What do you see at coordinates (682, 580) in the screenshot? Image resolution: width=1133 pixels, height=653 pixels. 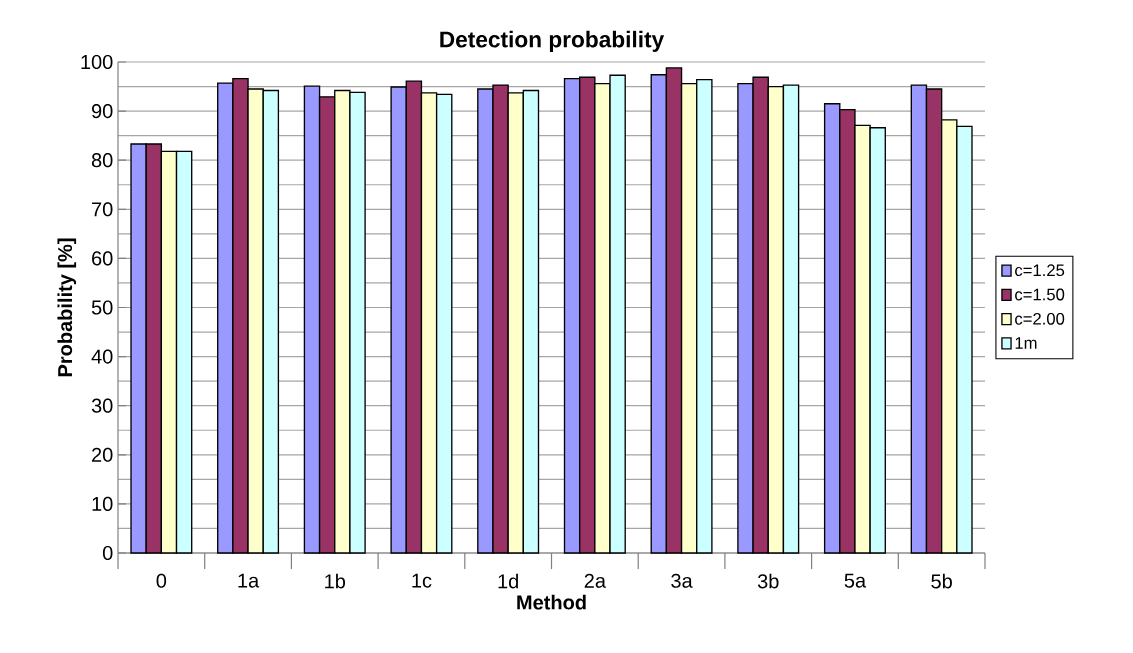 I see `x-tick-label: 3a` at bounding box center [682, 580].